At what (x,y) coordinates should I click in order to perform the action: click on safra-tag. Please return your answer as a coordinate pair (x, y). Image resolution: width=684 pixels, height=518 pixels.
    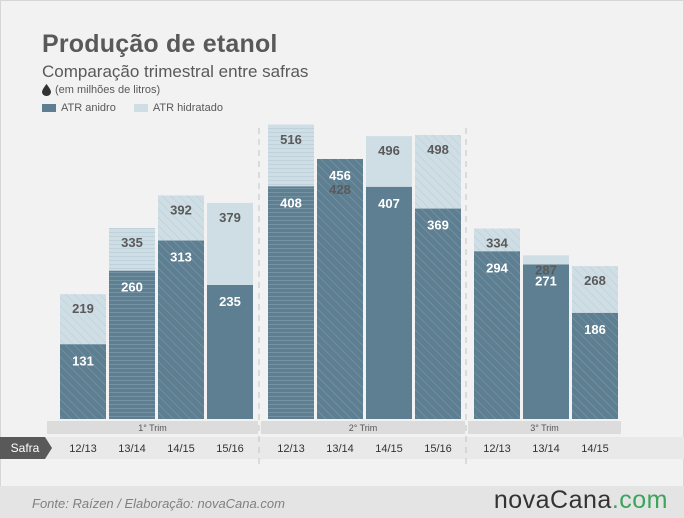
    Looking at the image, I should click on (26, 448).